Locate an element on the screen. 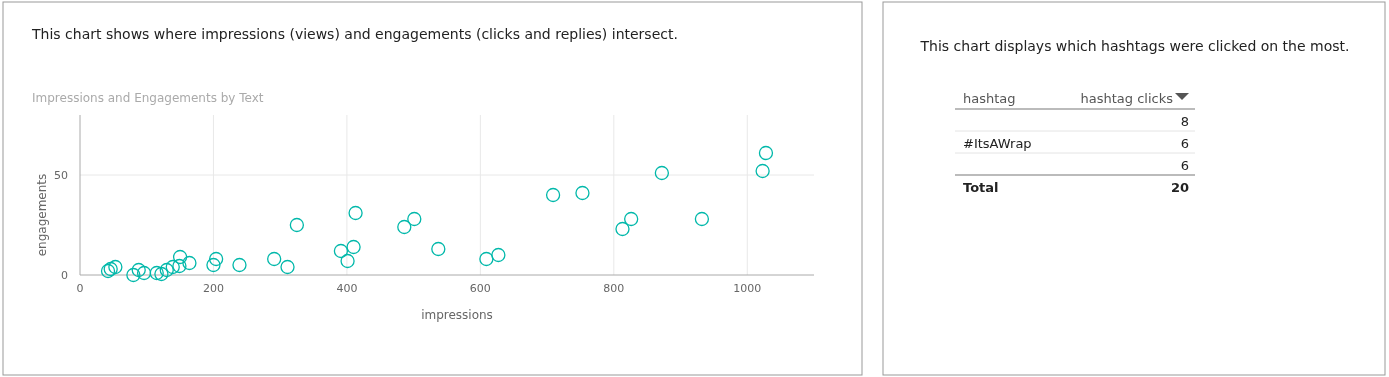 Image resolution: width=1389 pixels, height=377 pixels. text: hashtag clicks is located at coordinates (1127, 98).